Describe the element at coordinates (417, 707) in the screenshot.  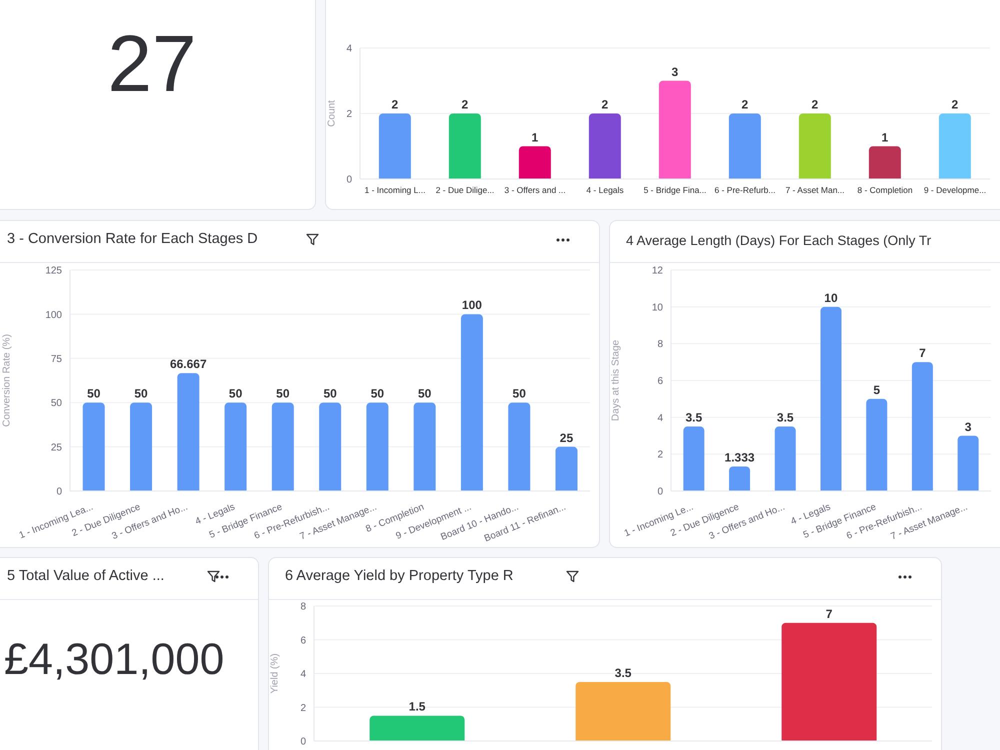
I see `data-label: 1.5` at that location.